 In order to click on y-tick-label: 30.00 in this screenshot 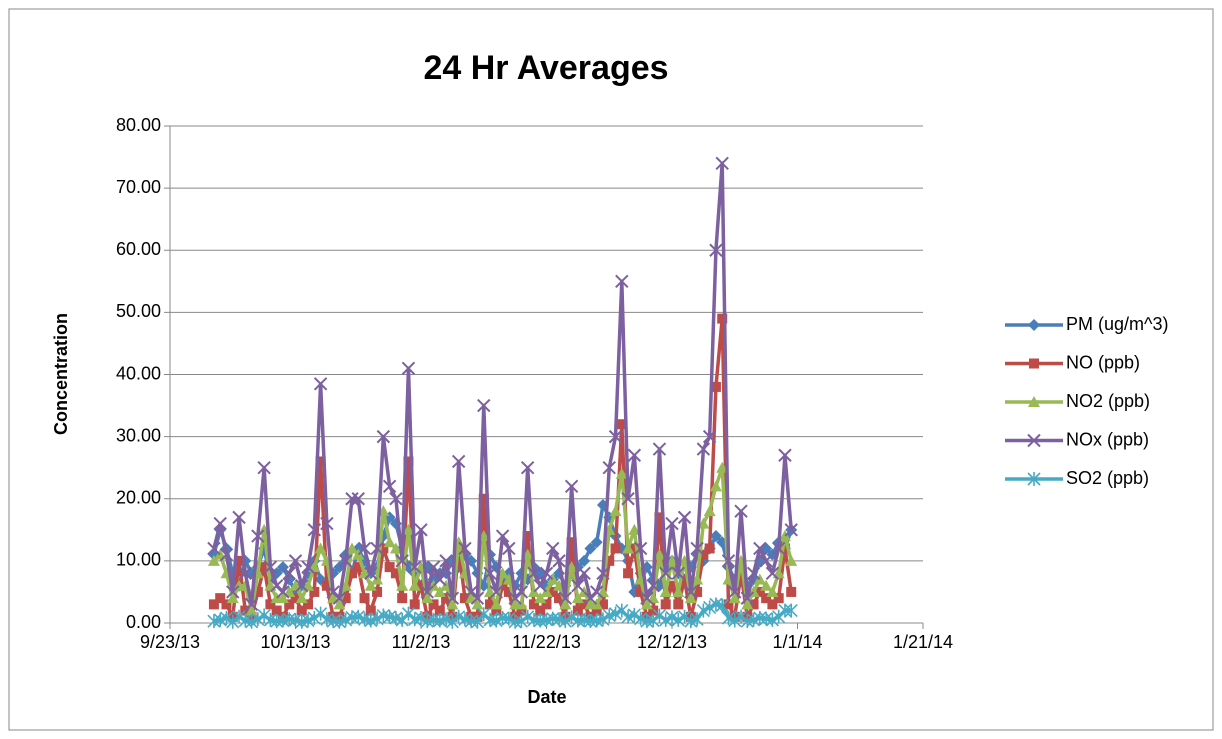, I will do `click(138, 435)`.